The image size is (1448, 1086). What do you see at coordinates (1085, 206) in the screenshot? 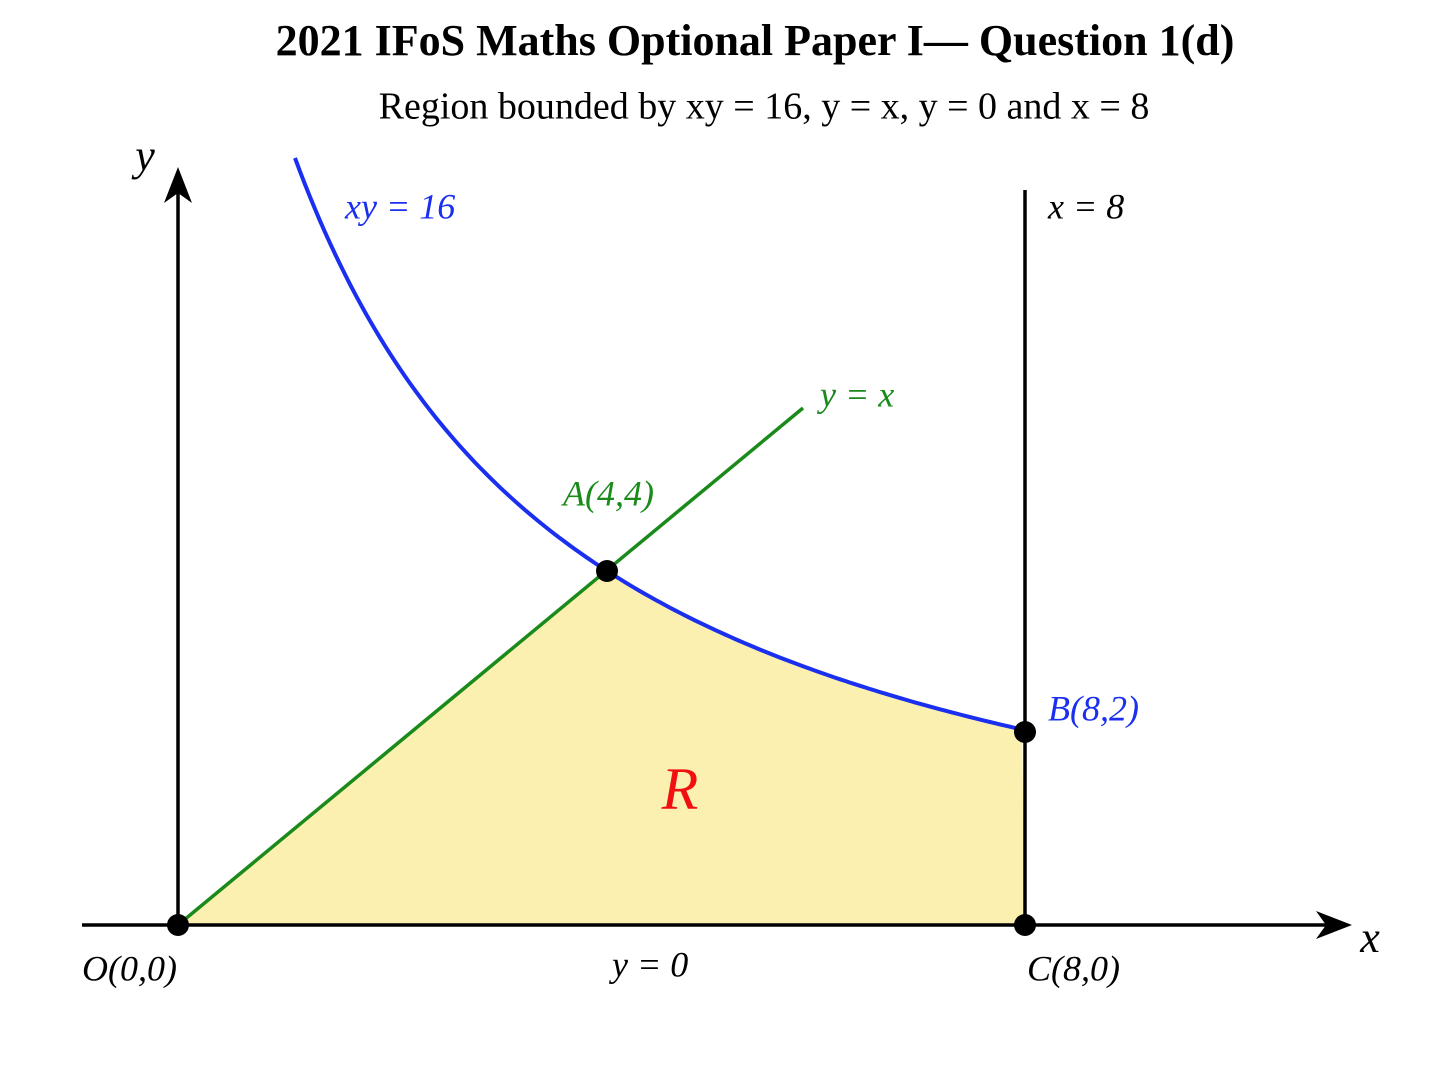
I see `x8-label: x = 8` at bounding box center [1085, 206].